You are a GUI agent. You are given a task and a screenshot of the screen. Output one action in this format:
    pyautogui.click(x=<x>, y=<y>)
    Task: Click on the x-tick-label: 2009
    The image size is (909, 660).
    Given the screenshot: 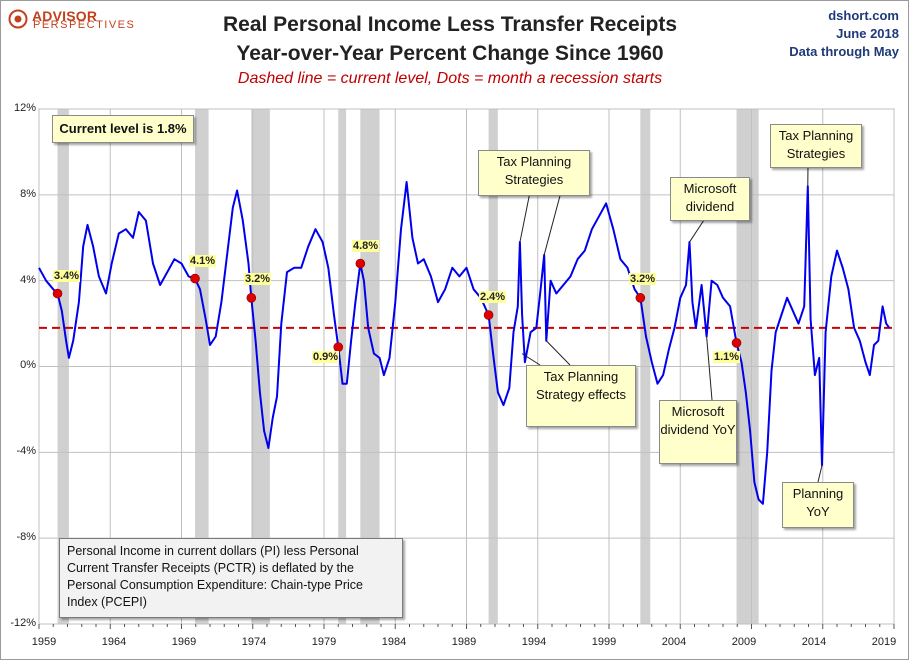 What is the action you would take?
    pyautogui.click(x=744, y=642)
    